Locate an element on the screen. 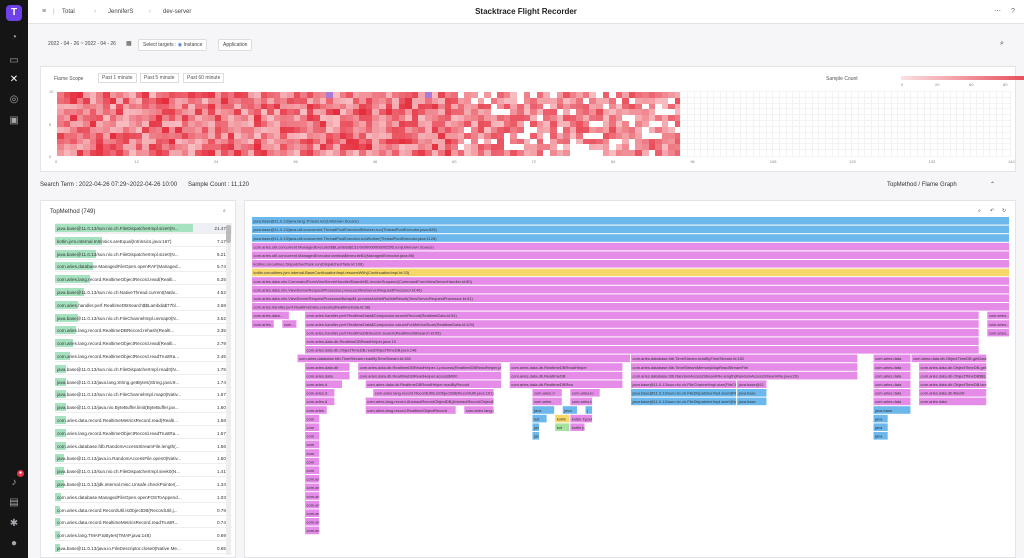 The image size is (1024, 558). heatmap-grid is located at coordinates (534, 124).